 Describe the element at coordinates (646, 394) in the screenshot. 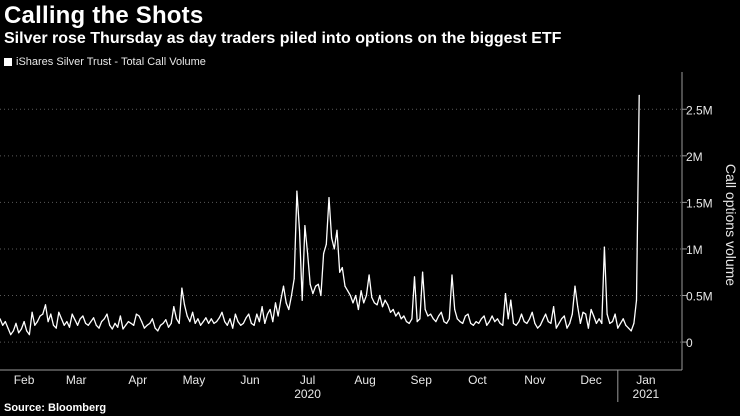

I see `x-year-label: 2021` at that location.